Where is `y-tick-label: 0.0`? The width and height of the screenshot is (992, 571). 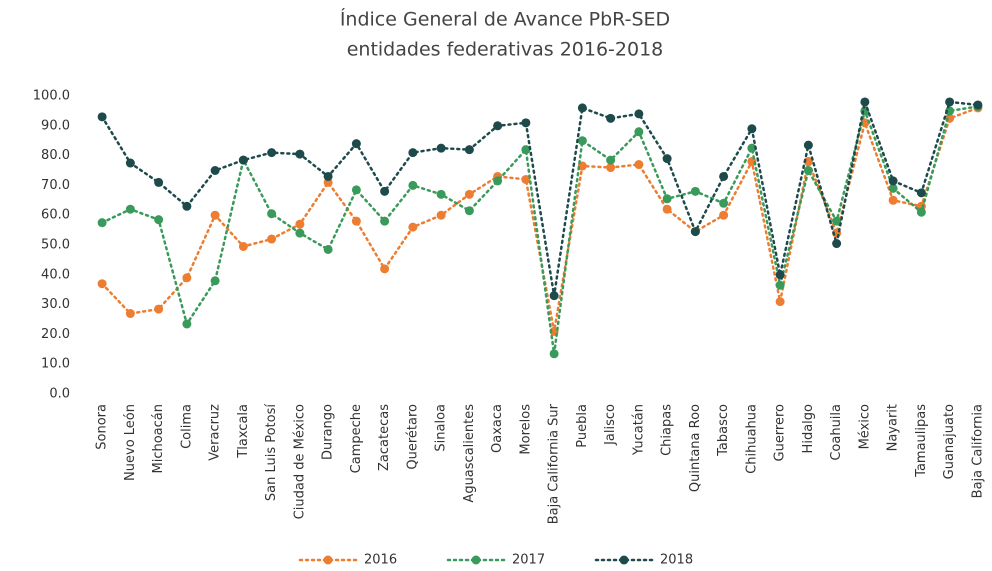 y-tick-label: 0.0 is located at coordinates (59, 394).